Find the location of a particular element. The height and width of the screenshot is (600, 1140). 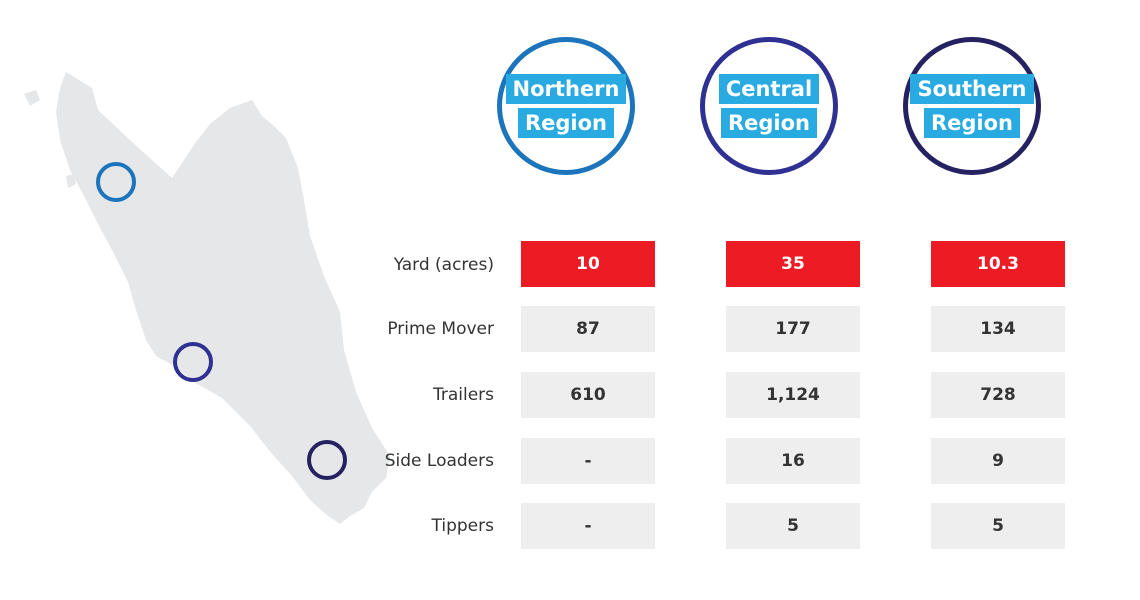

row-label-side-loaders: Side Loaders is located at coordinates (439, 461).